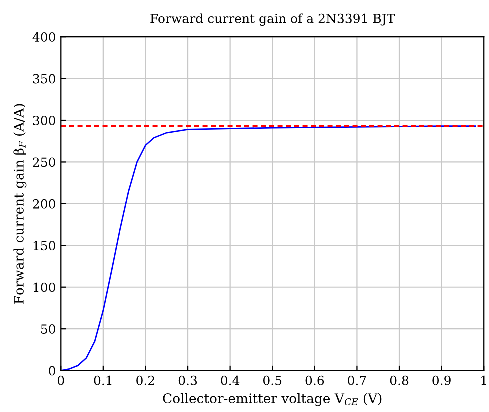 This screenshot has height=412, width=489. Describe the element at coordinates (48, 329) in the screenshot. I see `y-tick-label: 50` at that location.